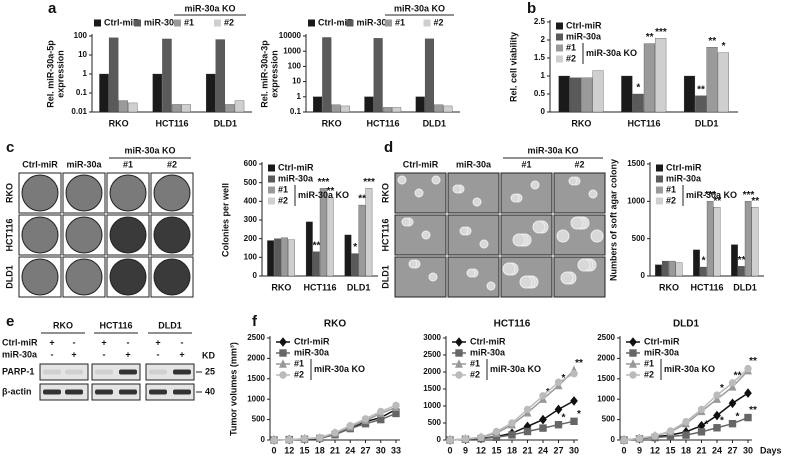 The image size is (792, 458). What do you see at coordinates (335, 450) in the screenshot?
I see `x-tick-label: 21` at bounding box center [335, 450].